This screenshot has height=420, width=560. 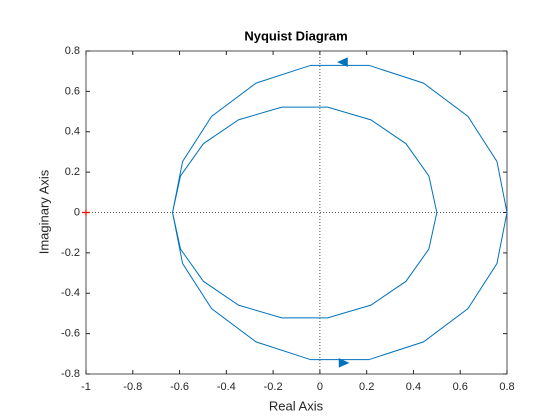 What do you see at coordinates (295, 35) in the screenshot?
I see `chart-title: Nyquist Diagram` at bounding box center [295, 35].